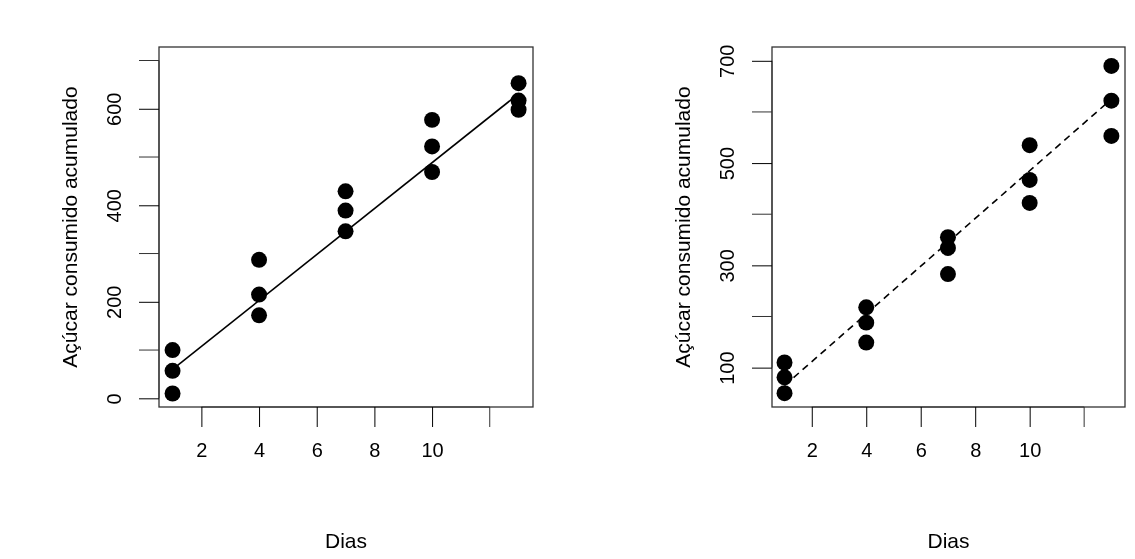  Describe the element at coordinates (114, 302) in the screenshot. I see `y-tick-label: 200` at that location.